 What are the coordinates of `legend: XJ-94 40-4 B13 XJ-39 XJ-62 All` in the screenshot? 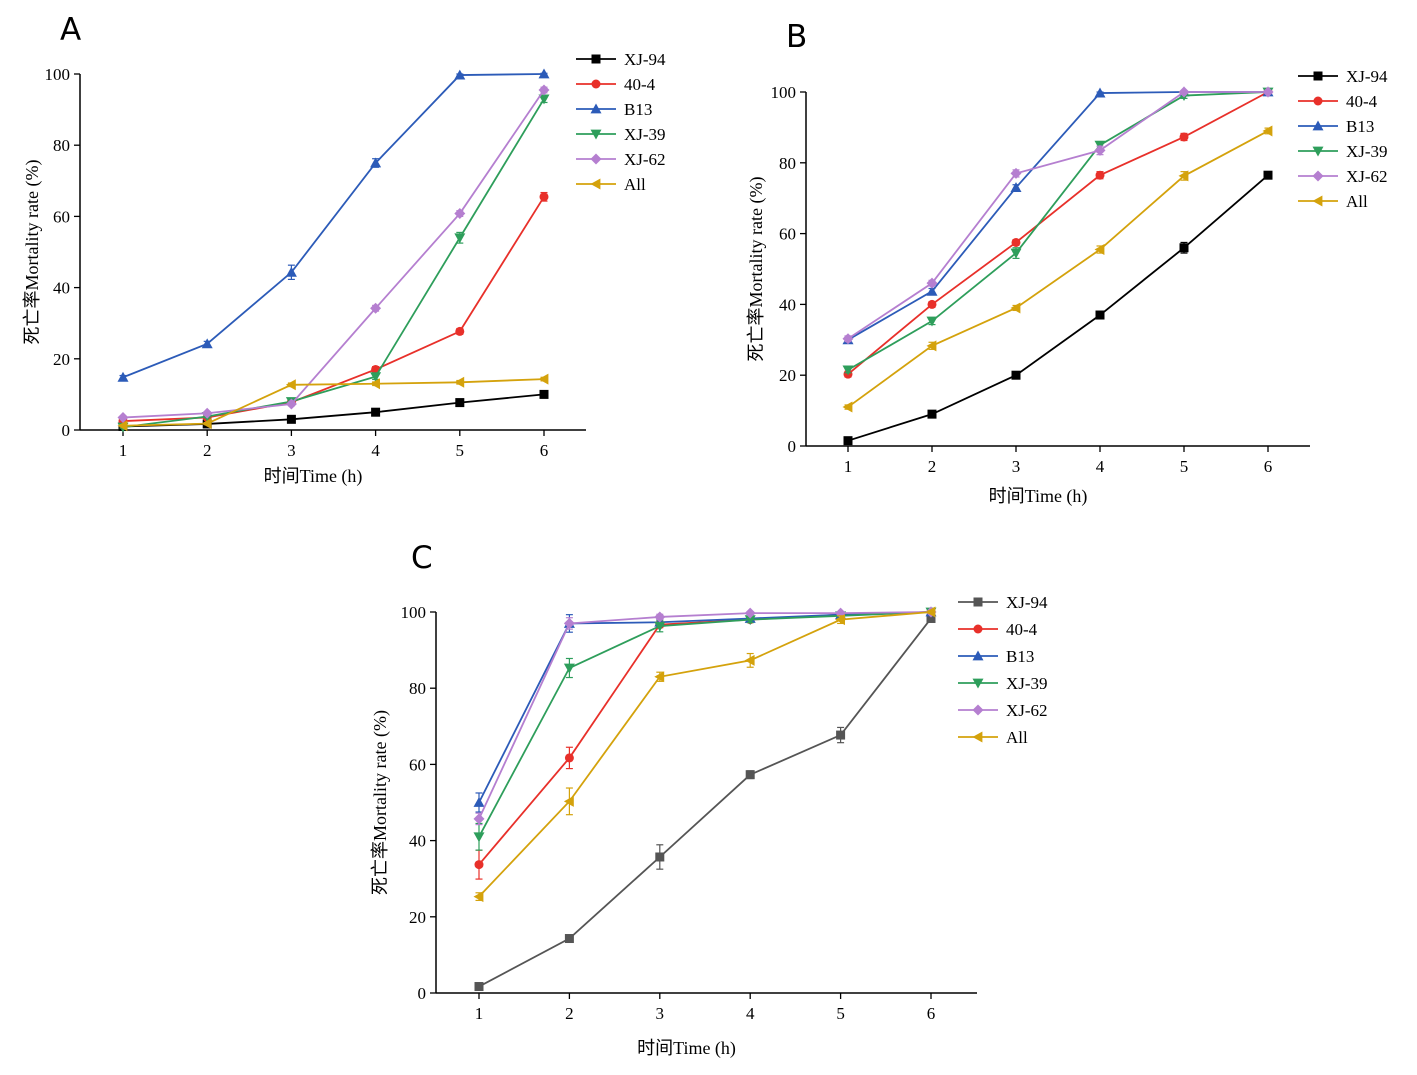 It's located at (1343, 139).